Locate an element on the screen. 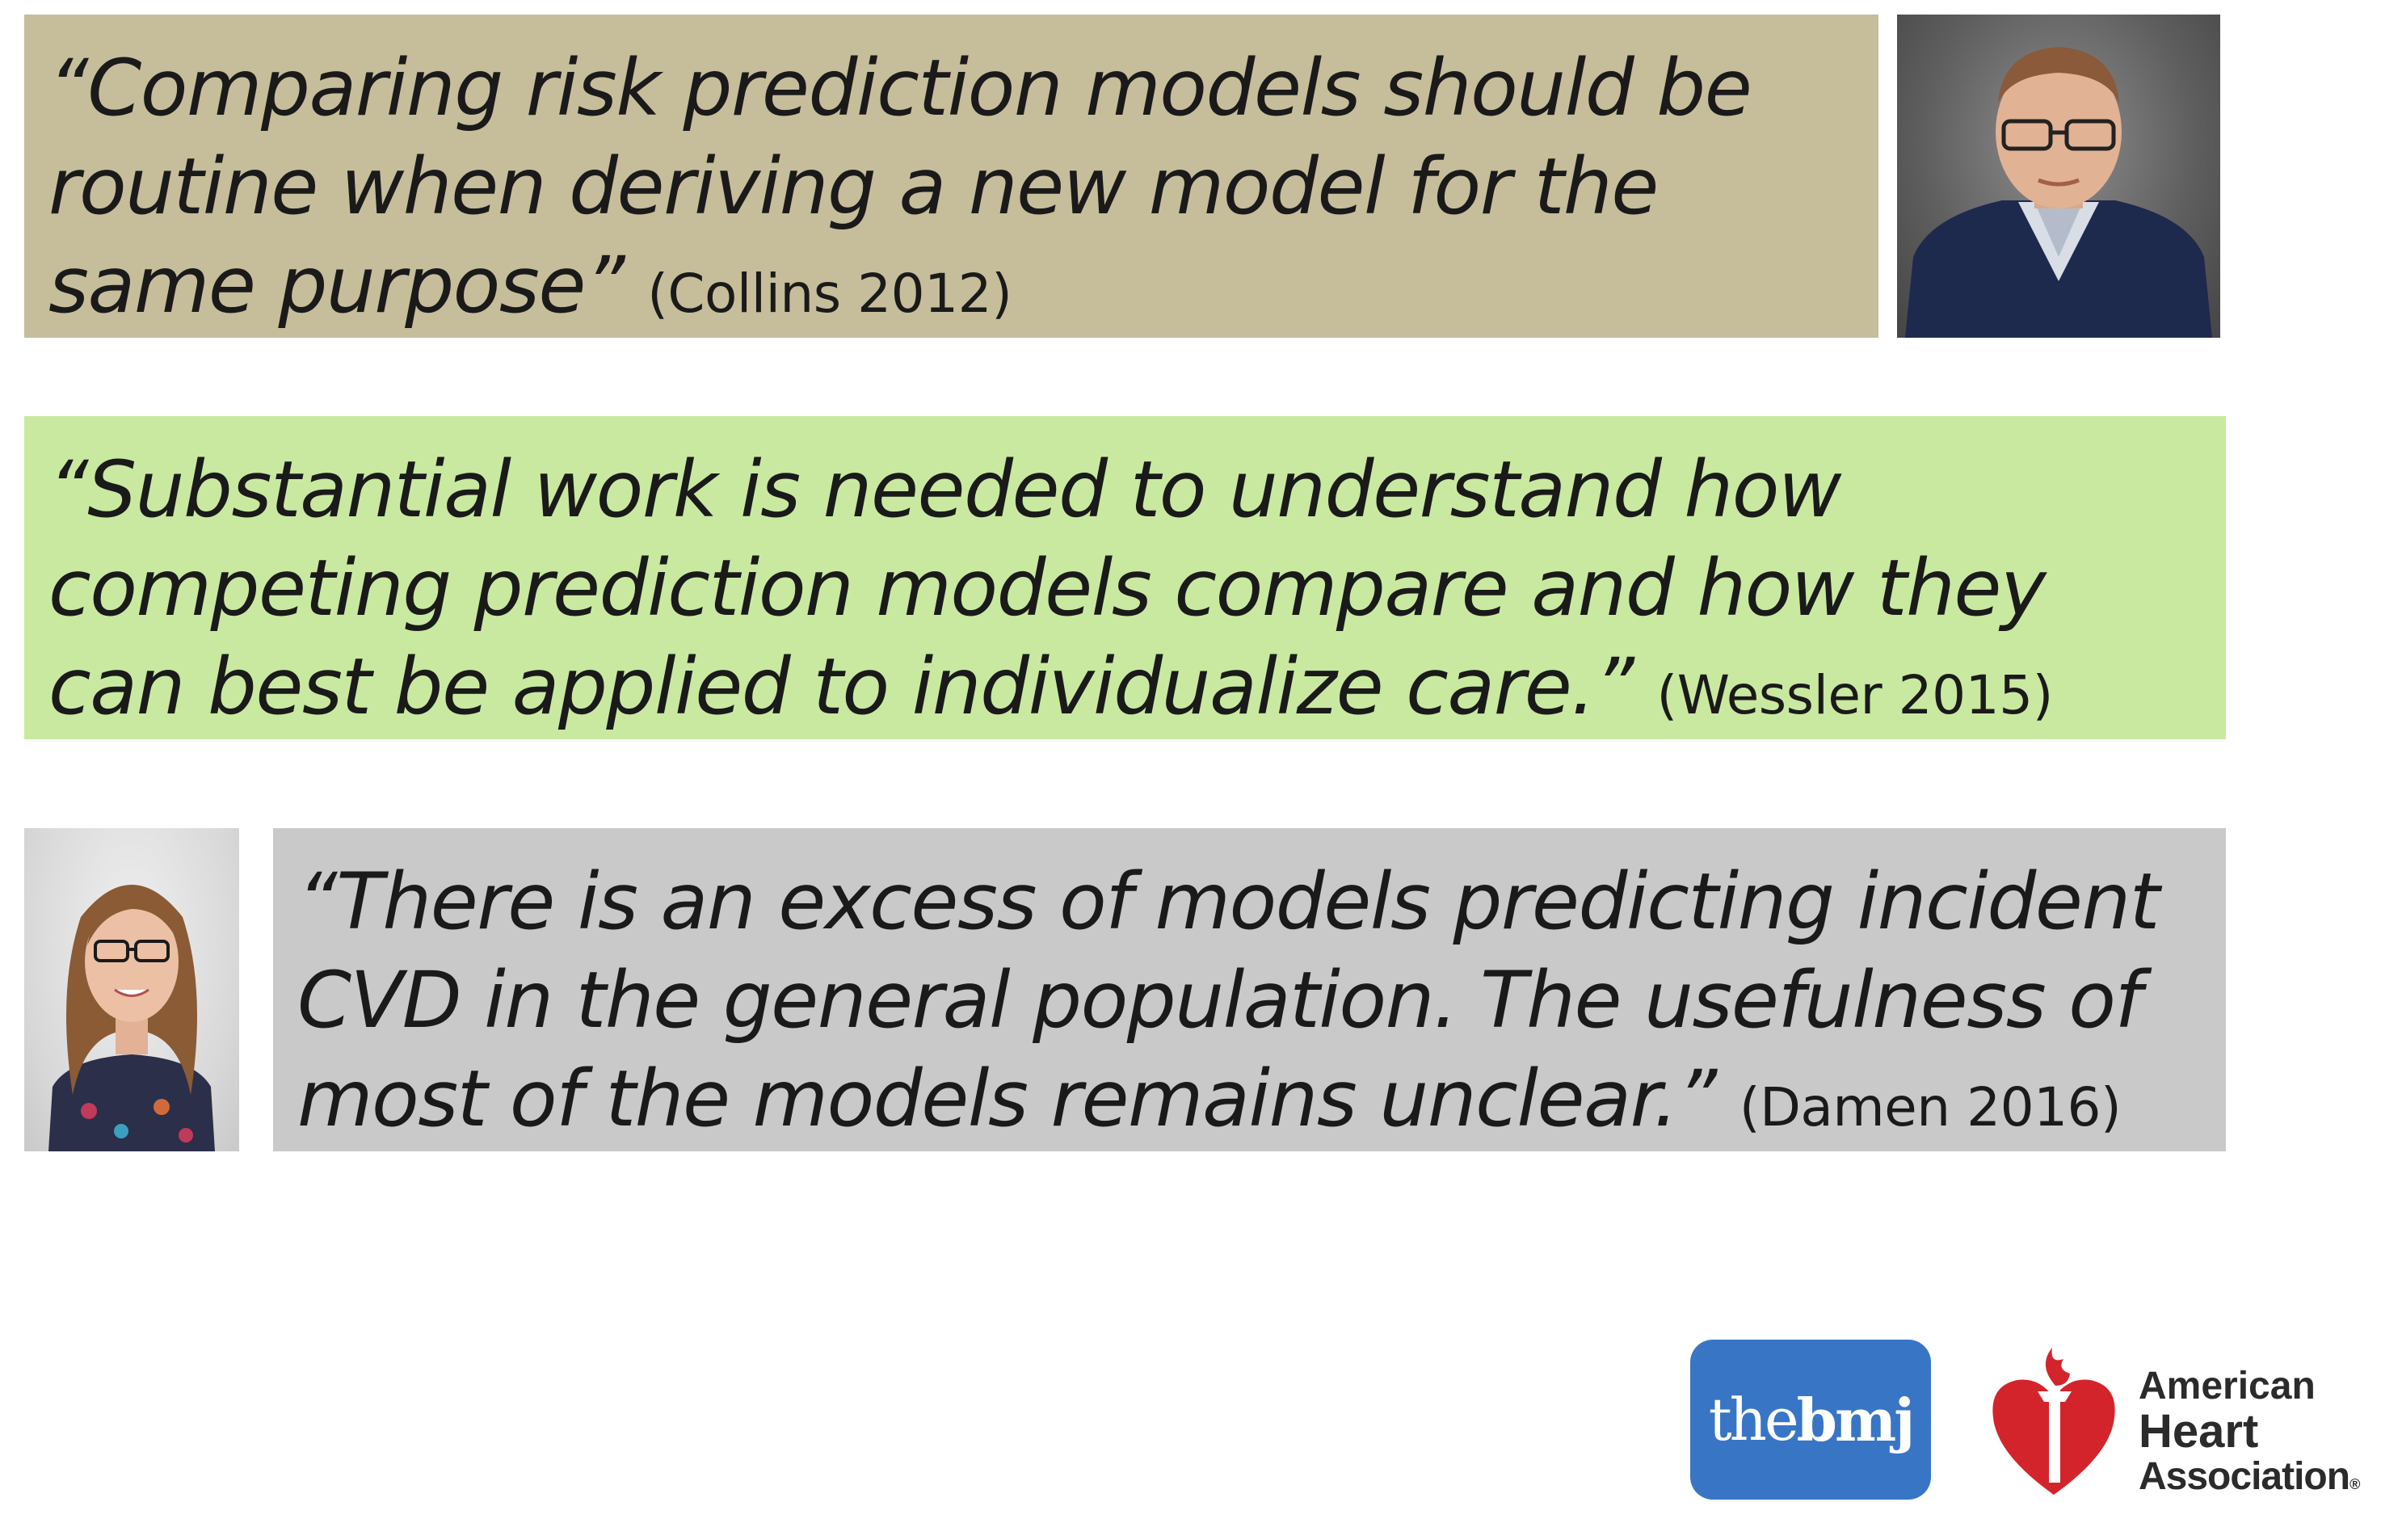 This screenshot has width=2381, height=1540. bmj-logo: the bmj is located at coordinates (1810, 1420).